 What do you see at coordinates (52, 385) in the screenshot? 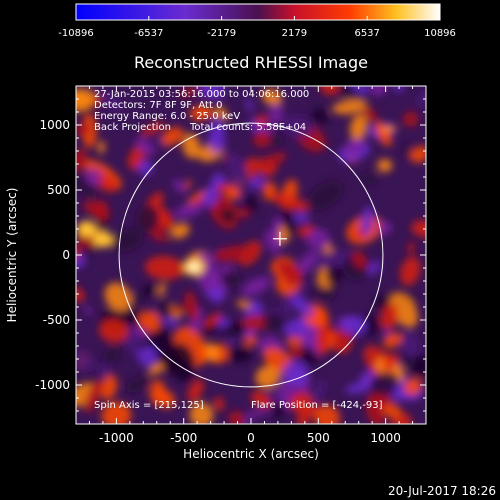
I see `y-tick-label: -1000` at bounding box center [52, 385].